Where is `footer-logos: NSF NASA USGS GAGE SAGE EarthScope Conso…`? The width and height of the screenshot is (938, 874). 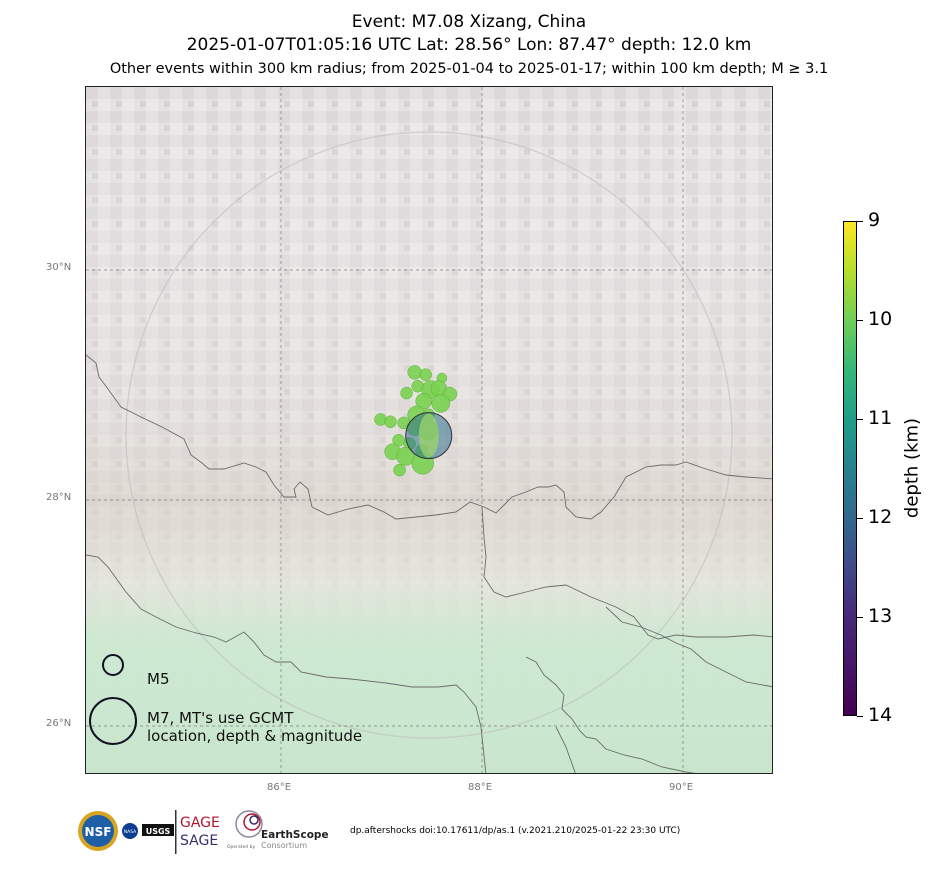 footer-logos: NSF NASA USGS GAGE SAGE EarthScope Conso… is located at coordinates (427, 832).